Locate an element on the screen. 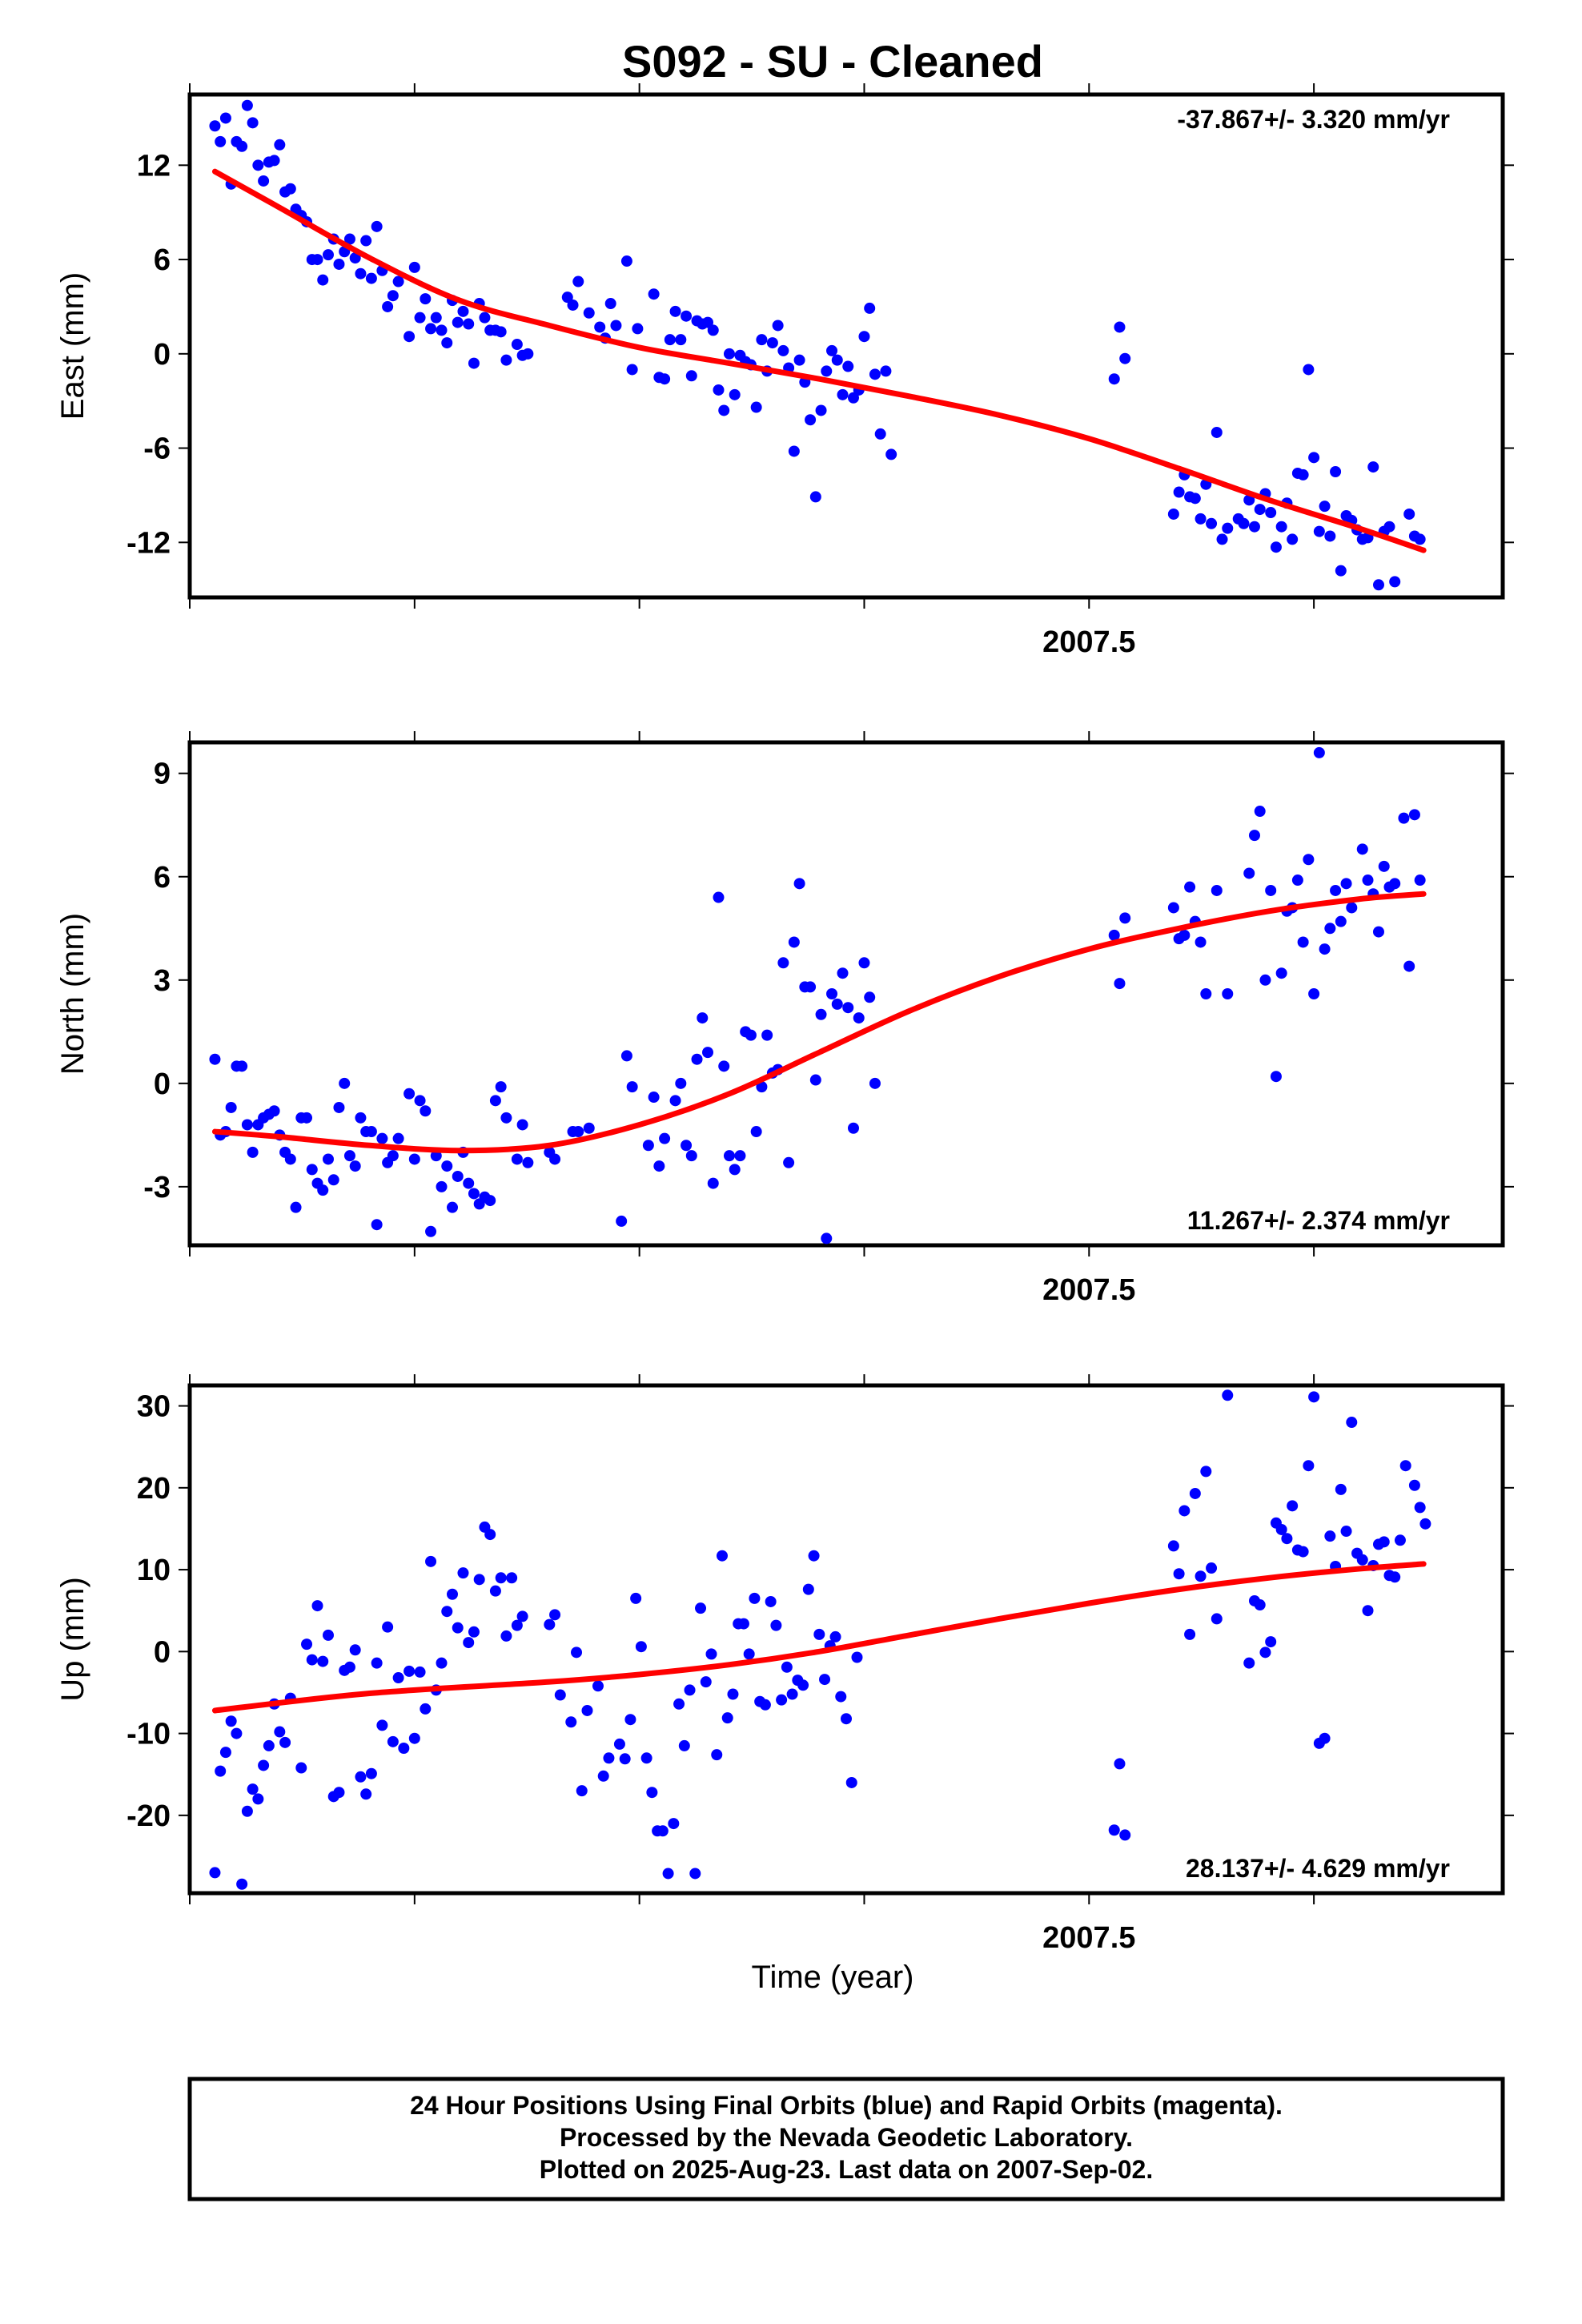 Image resolution: width=1582 pixels, height=2324 pixels. north-ytick-label: 0 is located at coordinates (162, 1084).